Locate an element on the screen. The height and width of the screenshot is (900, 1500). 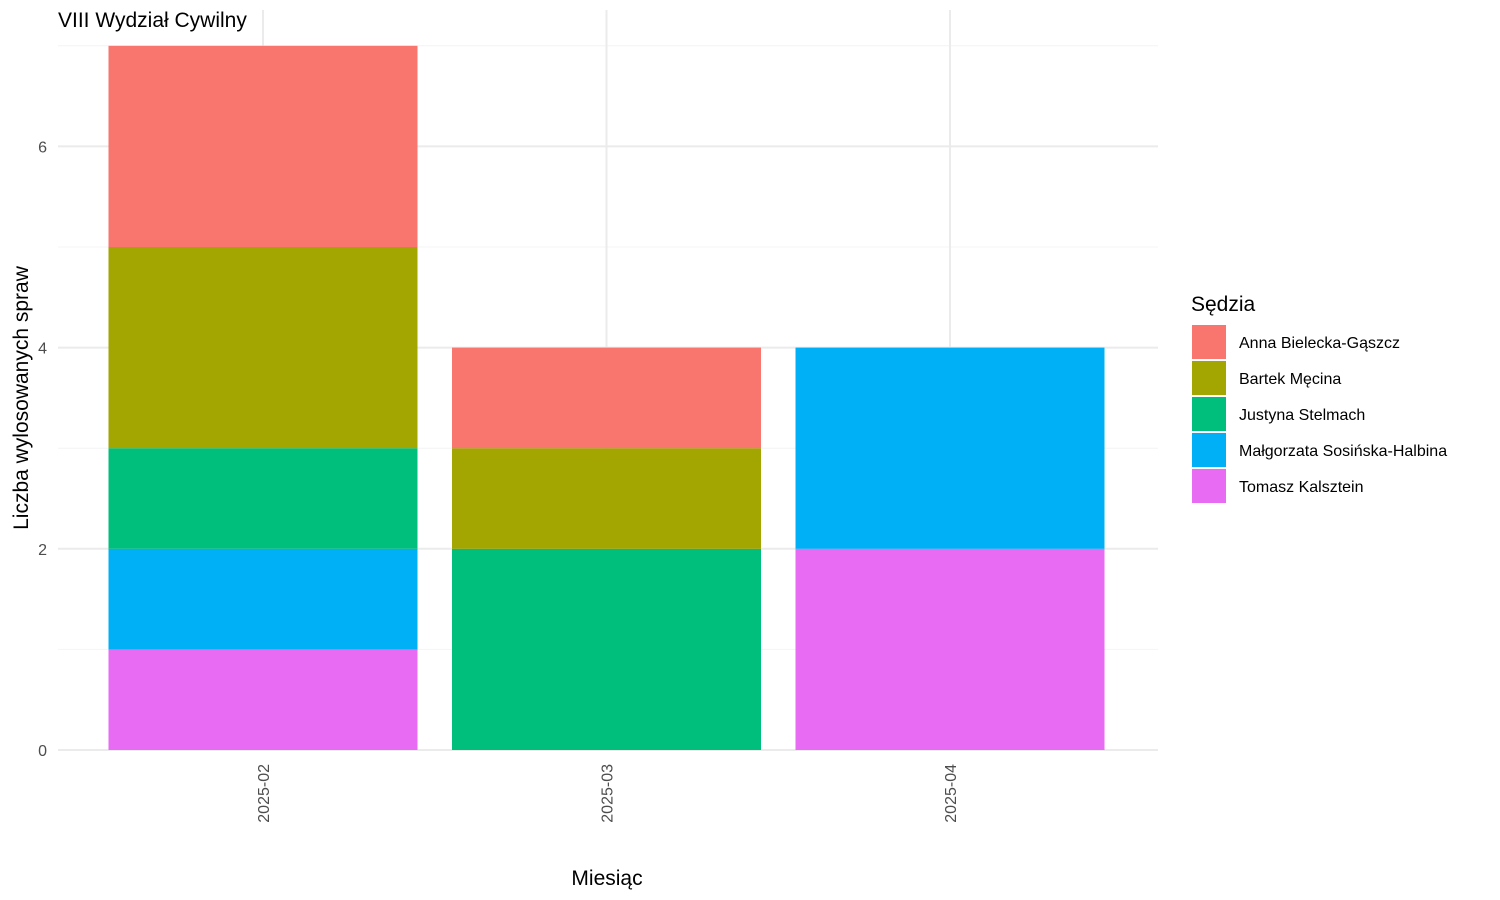
y-tick-label: 6 is located at coordinates (42, 147).